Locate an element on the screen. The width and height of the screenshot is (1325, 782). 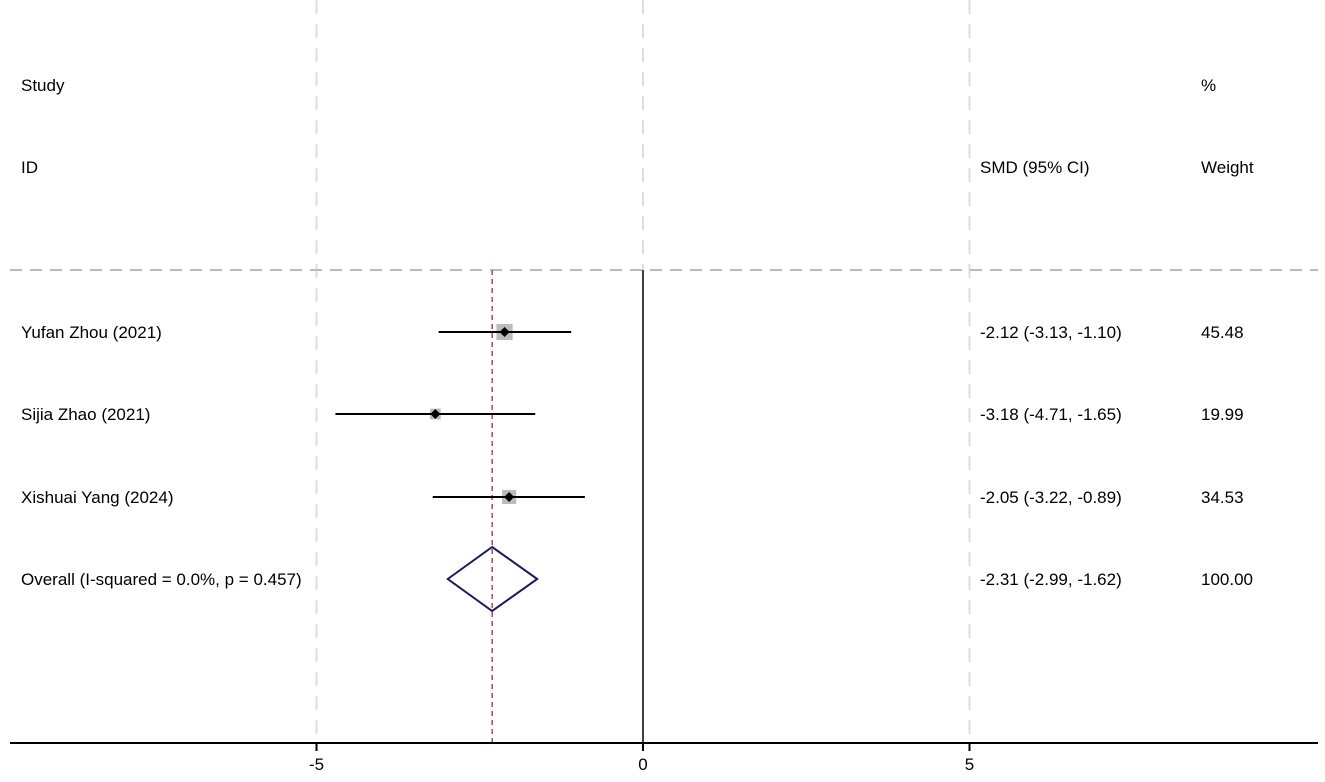
header-weight: Weight is located at coordinates (1227, 167).